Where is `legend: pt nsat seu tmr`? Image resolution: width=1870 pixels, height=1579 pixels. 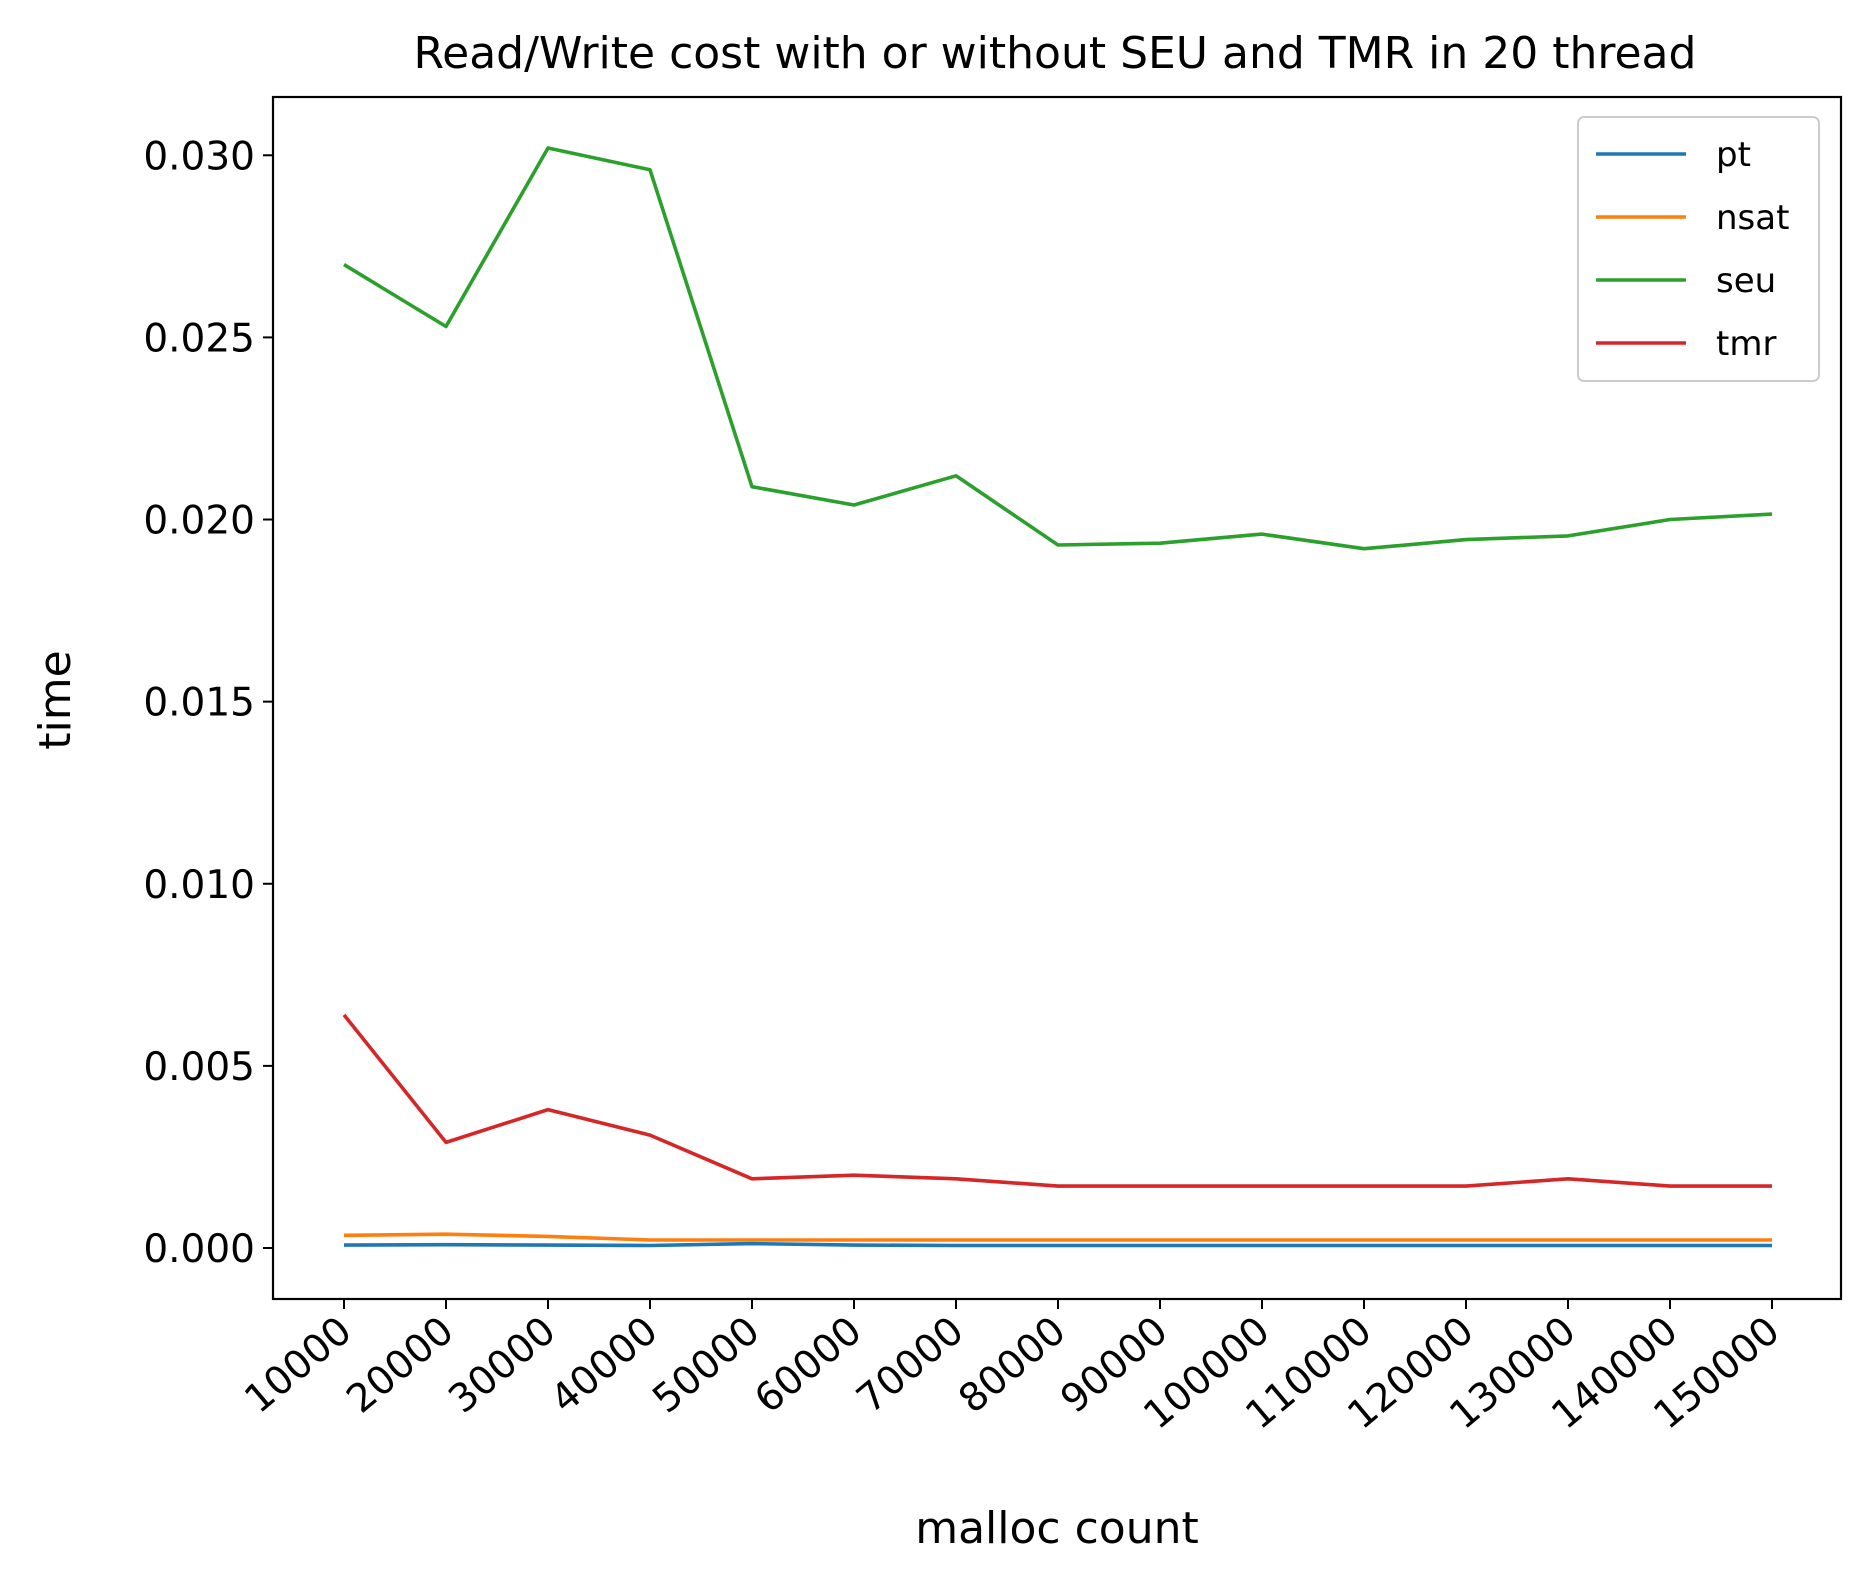 legend: pt nsat seu tmr is located at coordinates (1698, 249).